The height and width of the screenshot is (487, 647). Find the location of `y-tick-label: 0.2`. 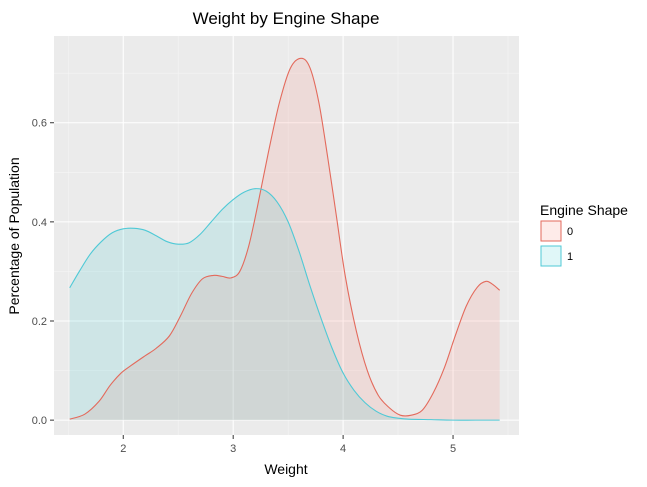

y-tick-label: 0.2 is located at coordinates (39, 322).